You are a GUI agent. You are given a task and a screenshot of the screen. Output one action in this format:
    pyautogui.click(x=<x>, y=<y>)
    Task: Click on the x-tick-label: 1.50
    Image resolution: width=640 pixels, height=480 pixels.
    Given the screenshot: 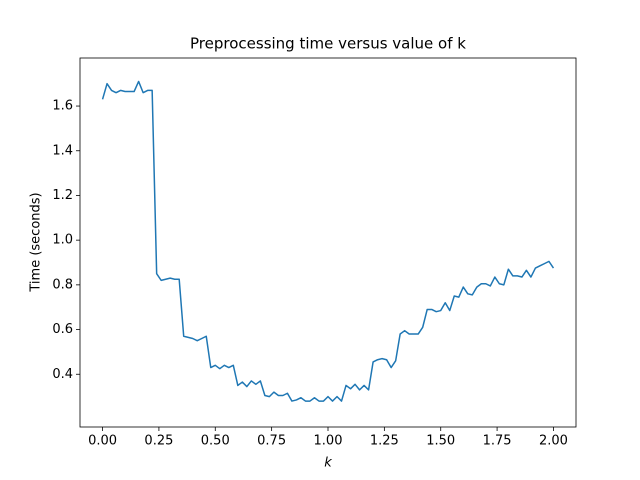 What is the action you would take?
    pyautogui.click(x=440, y=441)
    